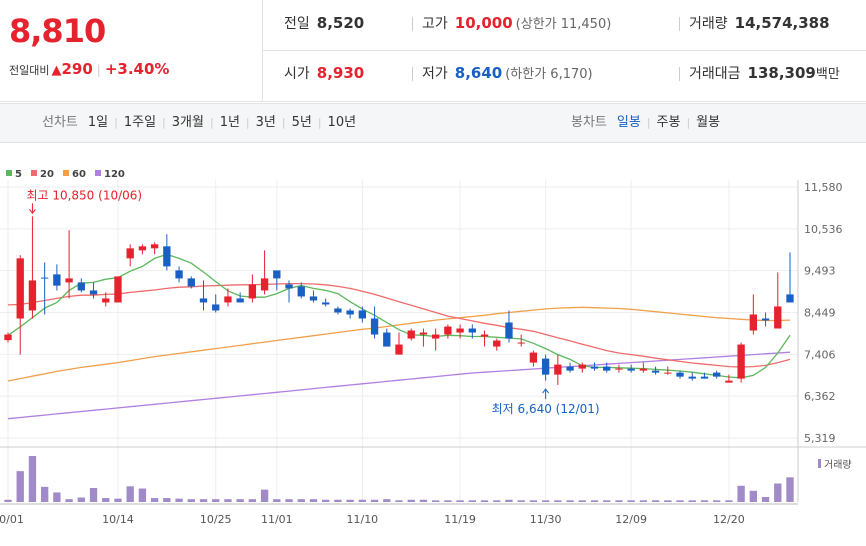 This screenshot has height=546, width=866. I want to click on period-3m: 3개월, so click(187, 122).